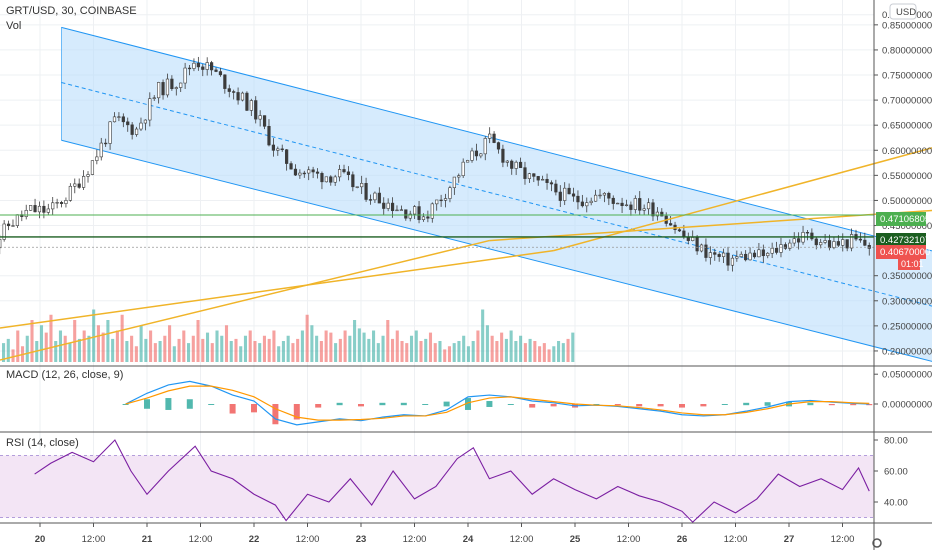  I want to click on price-tick-label: 0.75000000, so click(907, 76).